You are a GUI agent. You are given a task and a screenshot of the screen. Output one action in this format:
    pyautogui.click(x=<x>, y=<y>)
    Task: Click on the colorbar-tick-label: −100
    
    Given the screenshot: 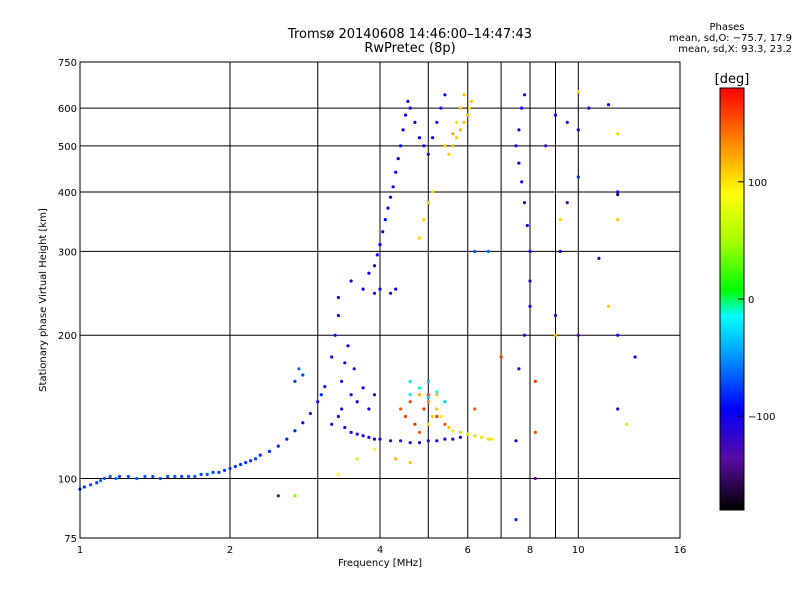 What is the action you would take?
    pyautogui.click(x=761, y=417)
    